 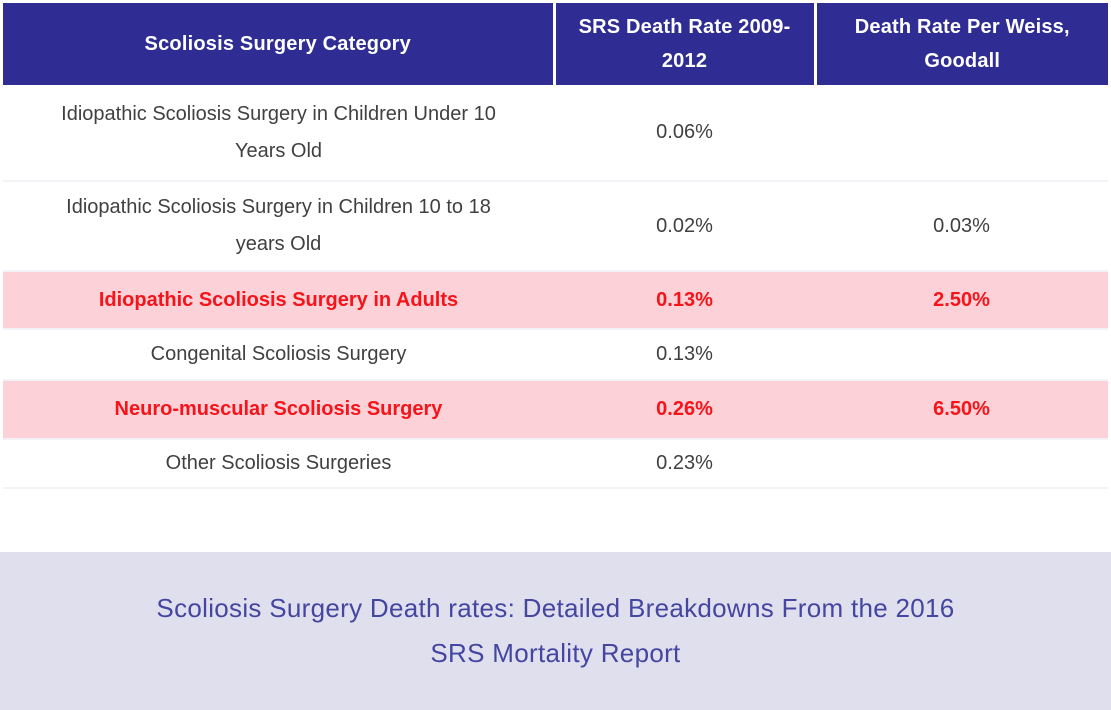 I want to click on table-row: Congenital Scoliosis Surgery 0.13%, so click(x=555, y=355).